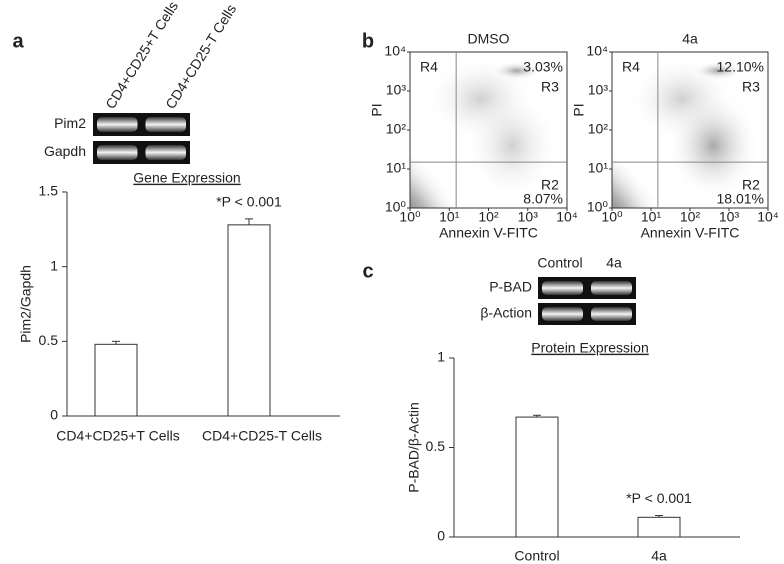 Image resolution: width=784 pixels, height=564 pixels. What do you see at coordinates (536, 556) in the screenshot?
I see `x-tick-label: Control` at bounding box center [536, 556].